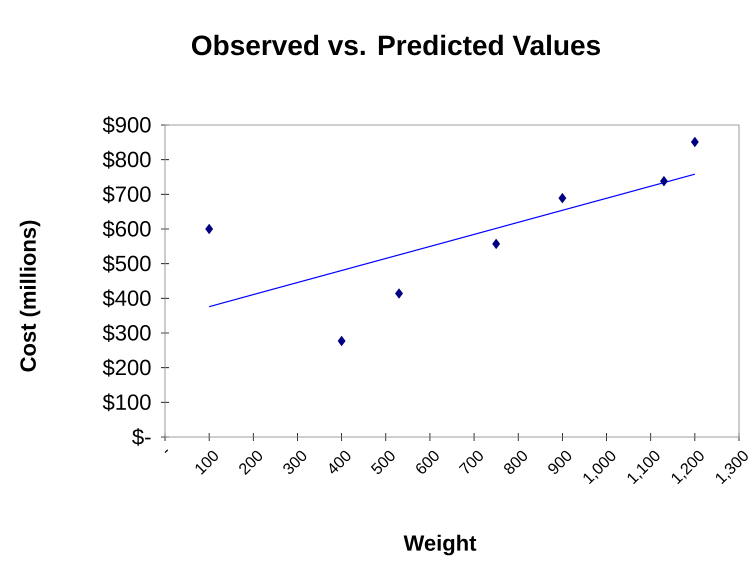 Image resolution: width=752 pixels, height=582 pixels. What do you see at coordinates (340, 462) in the screenshot?
I see `x-tick-label: 400` at bounding box center [340, 462].